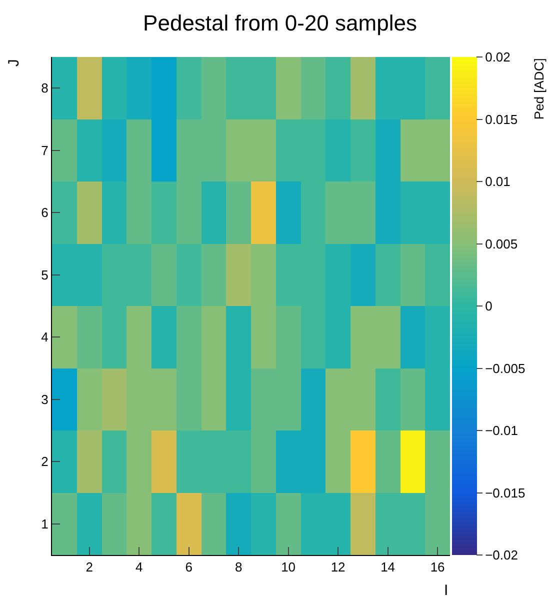 The width and height of the screenshot is (560, 597). What do you see at coordinates (497, 182) in the screenshot?
I see `color-bar-label: 0.01` at bounding box center [497, 182].